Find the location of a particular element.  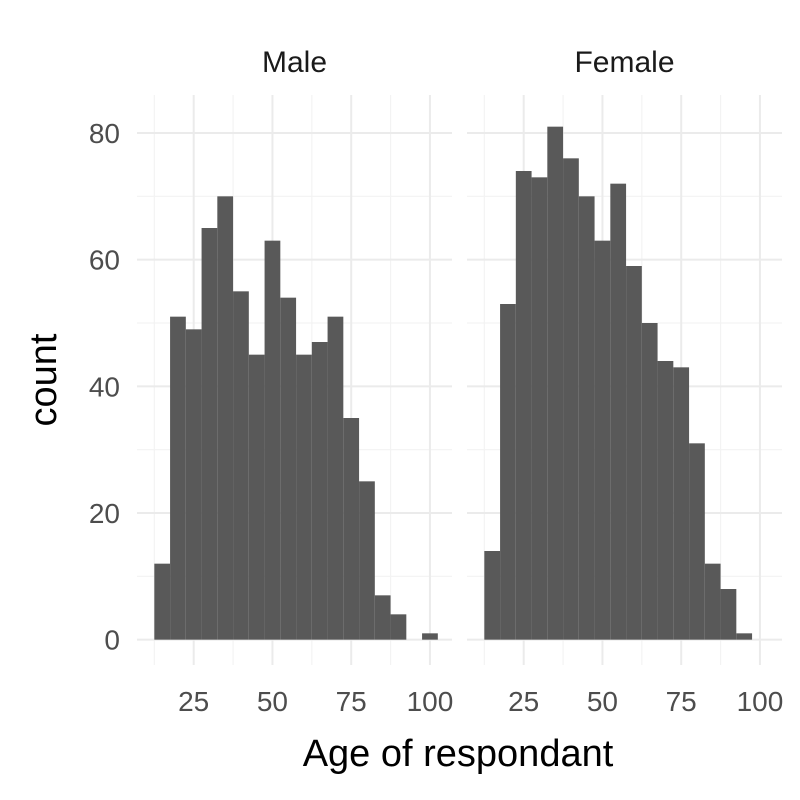

y-axis-ticks: 0 20 40 60 80 is located at coordinates (104, 387).